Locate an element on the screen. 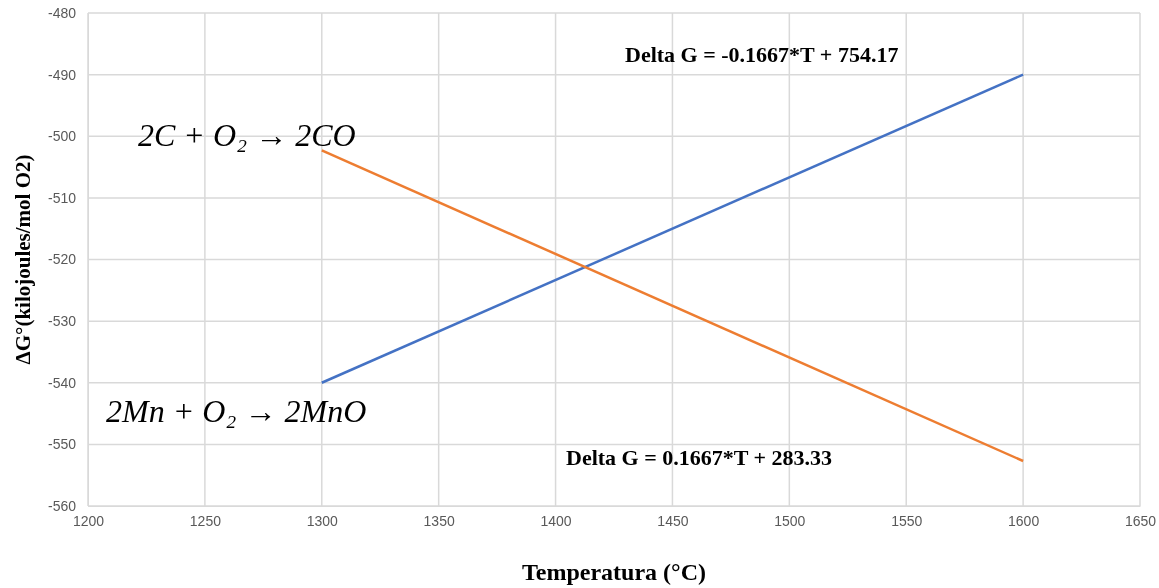  x-tick-label: 1350 is located at coordinates (439, 520).